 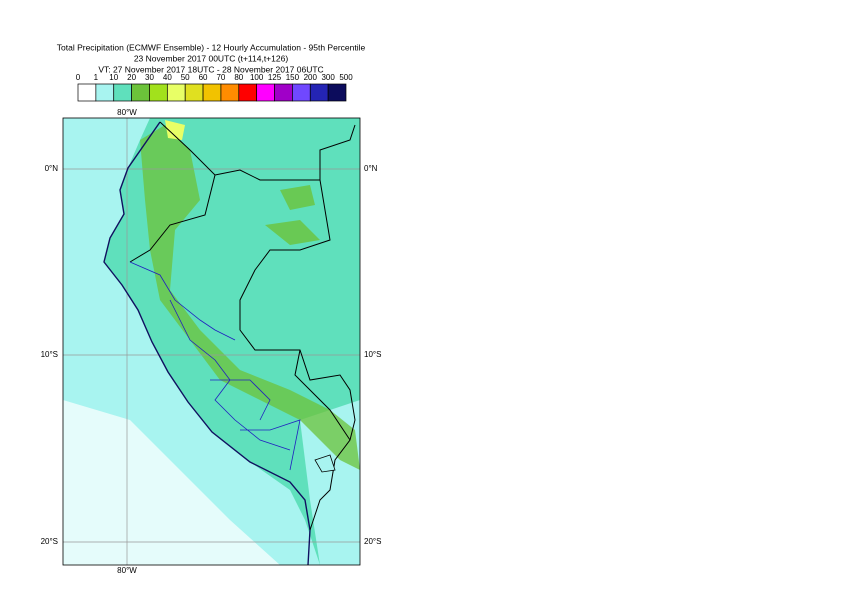 I want to click on legend-label: 80, so click(x=238, y=77).